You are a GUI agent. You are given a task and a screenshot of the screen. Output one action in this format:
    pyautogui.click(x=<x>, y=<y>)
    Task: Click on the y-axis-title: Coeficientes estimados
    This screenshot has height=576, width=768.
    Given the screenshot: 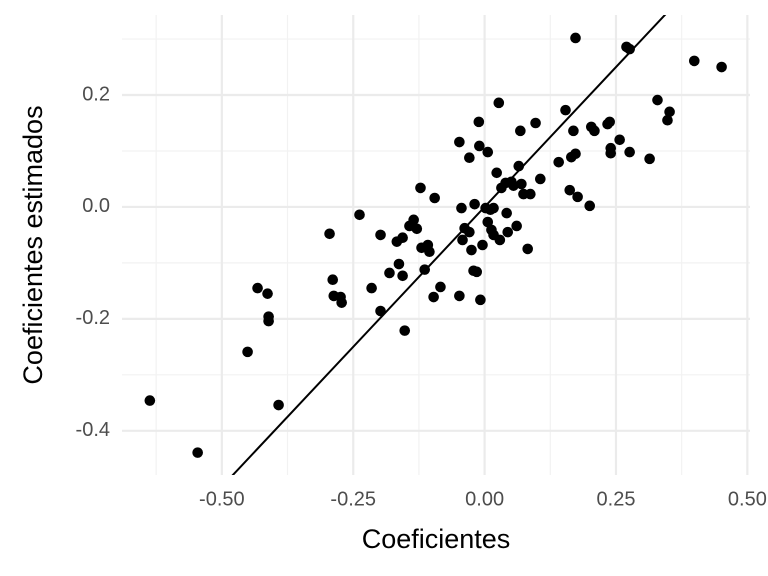 What is the action you would take?
    pyautogui.click(x=33, y=244)
    